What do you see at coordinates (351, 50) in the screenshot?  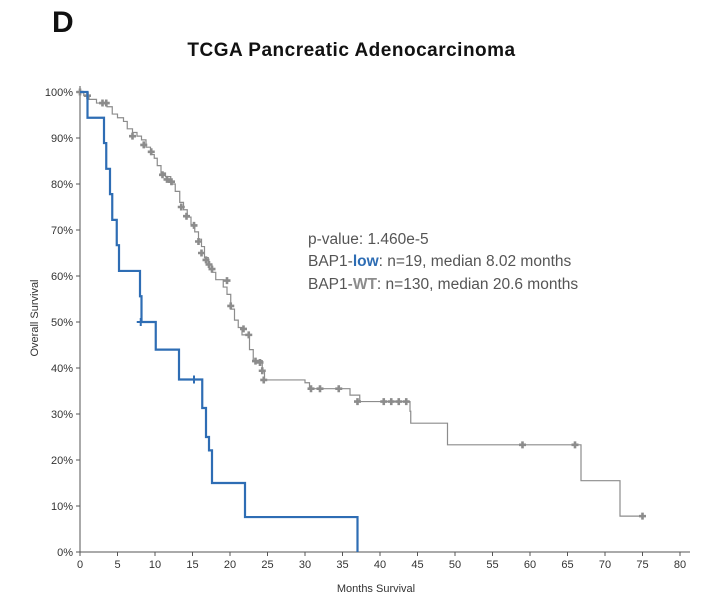 I see `chart-title: TCGA Pancreatic Adenocarcinoma` at bounding box center [351, 50].